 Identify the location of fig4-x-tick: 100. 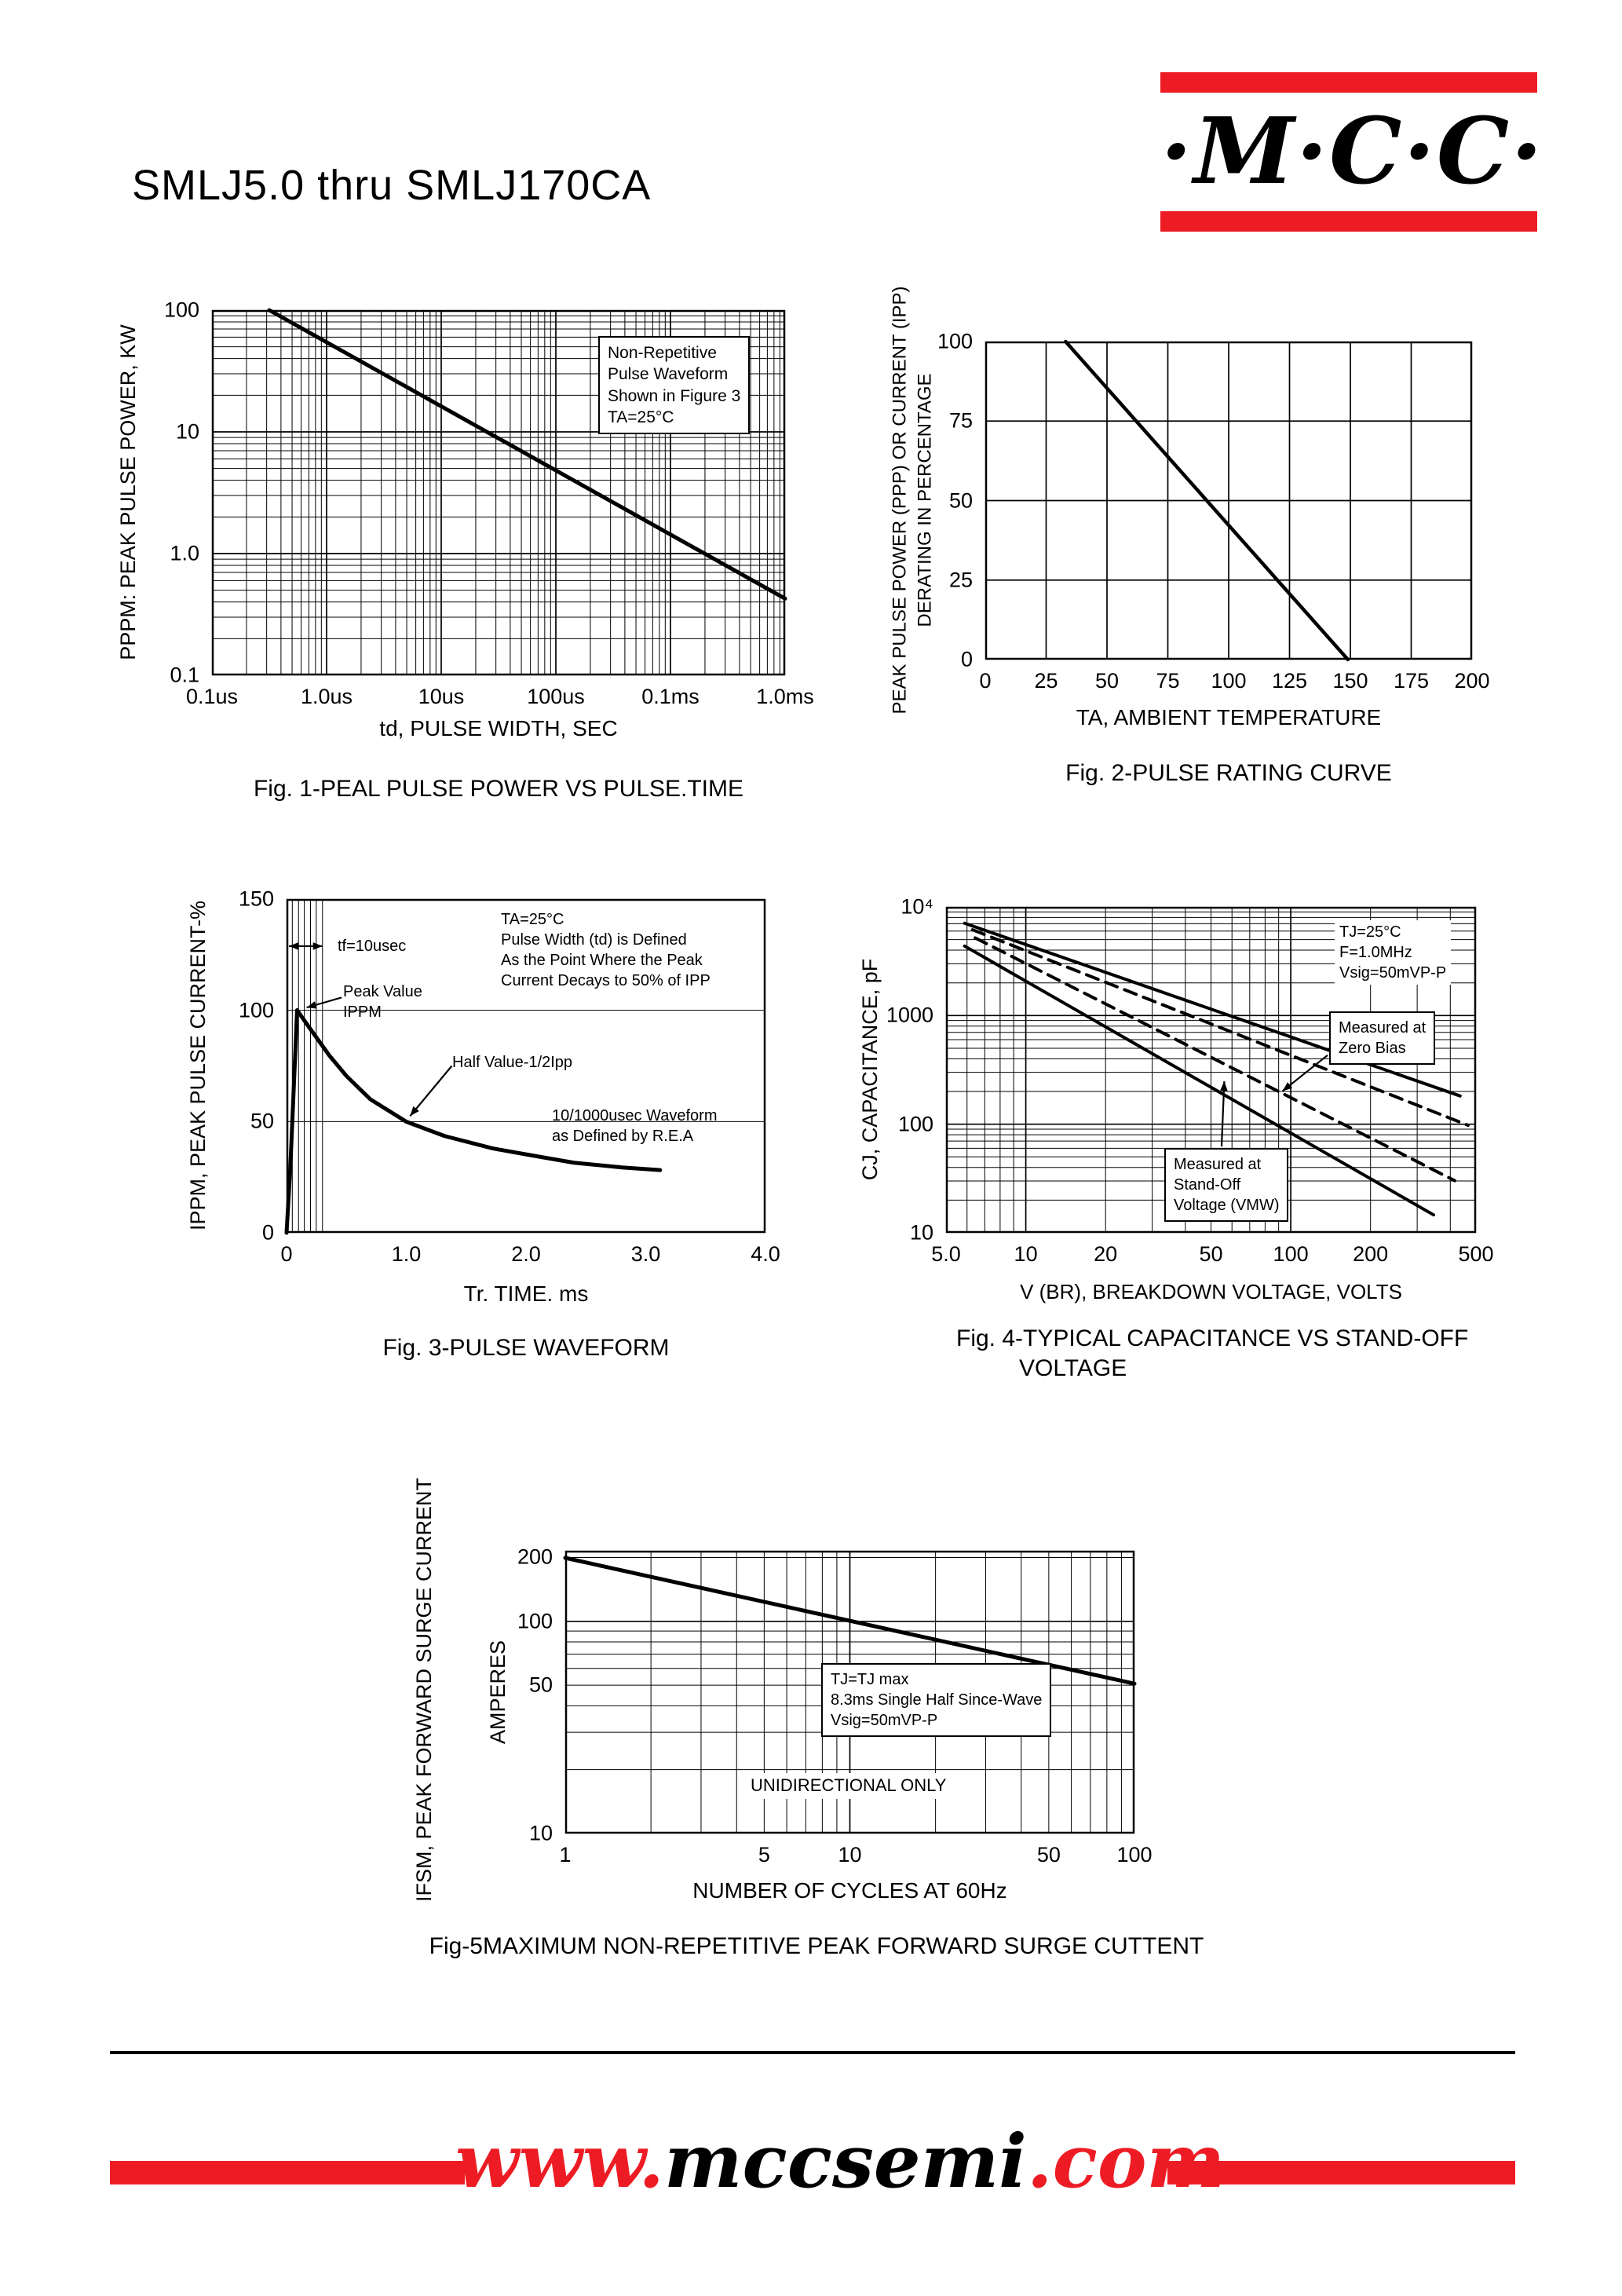
(1291, 1254).